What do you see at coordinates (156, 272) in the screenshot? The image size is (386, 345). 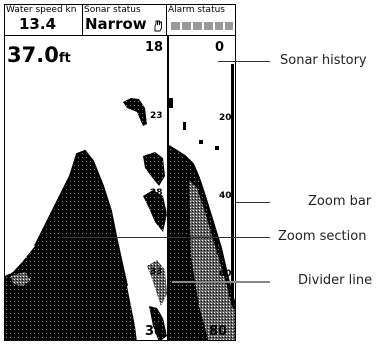 I see `zoom-scale-mark: 33` at bounding box center [156, 272].